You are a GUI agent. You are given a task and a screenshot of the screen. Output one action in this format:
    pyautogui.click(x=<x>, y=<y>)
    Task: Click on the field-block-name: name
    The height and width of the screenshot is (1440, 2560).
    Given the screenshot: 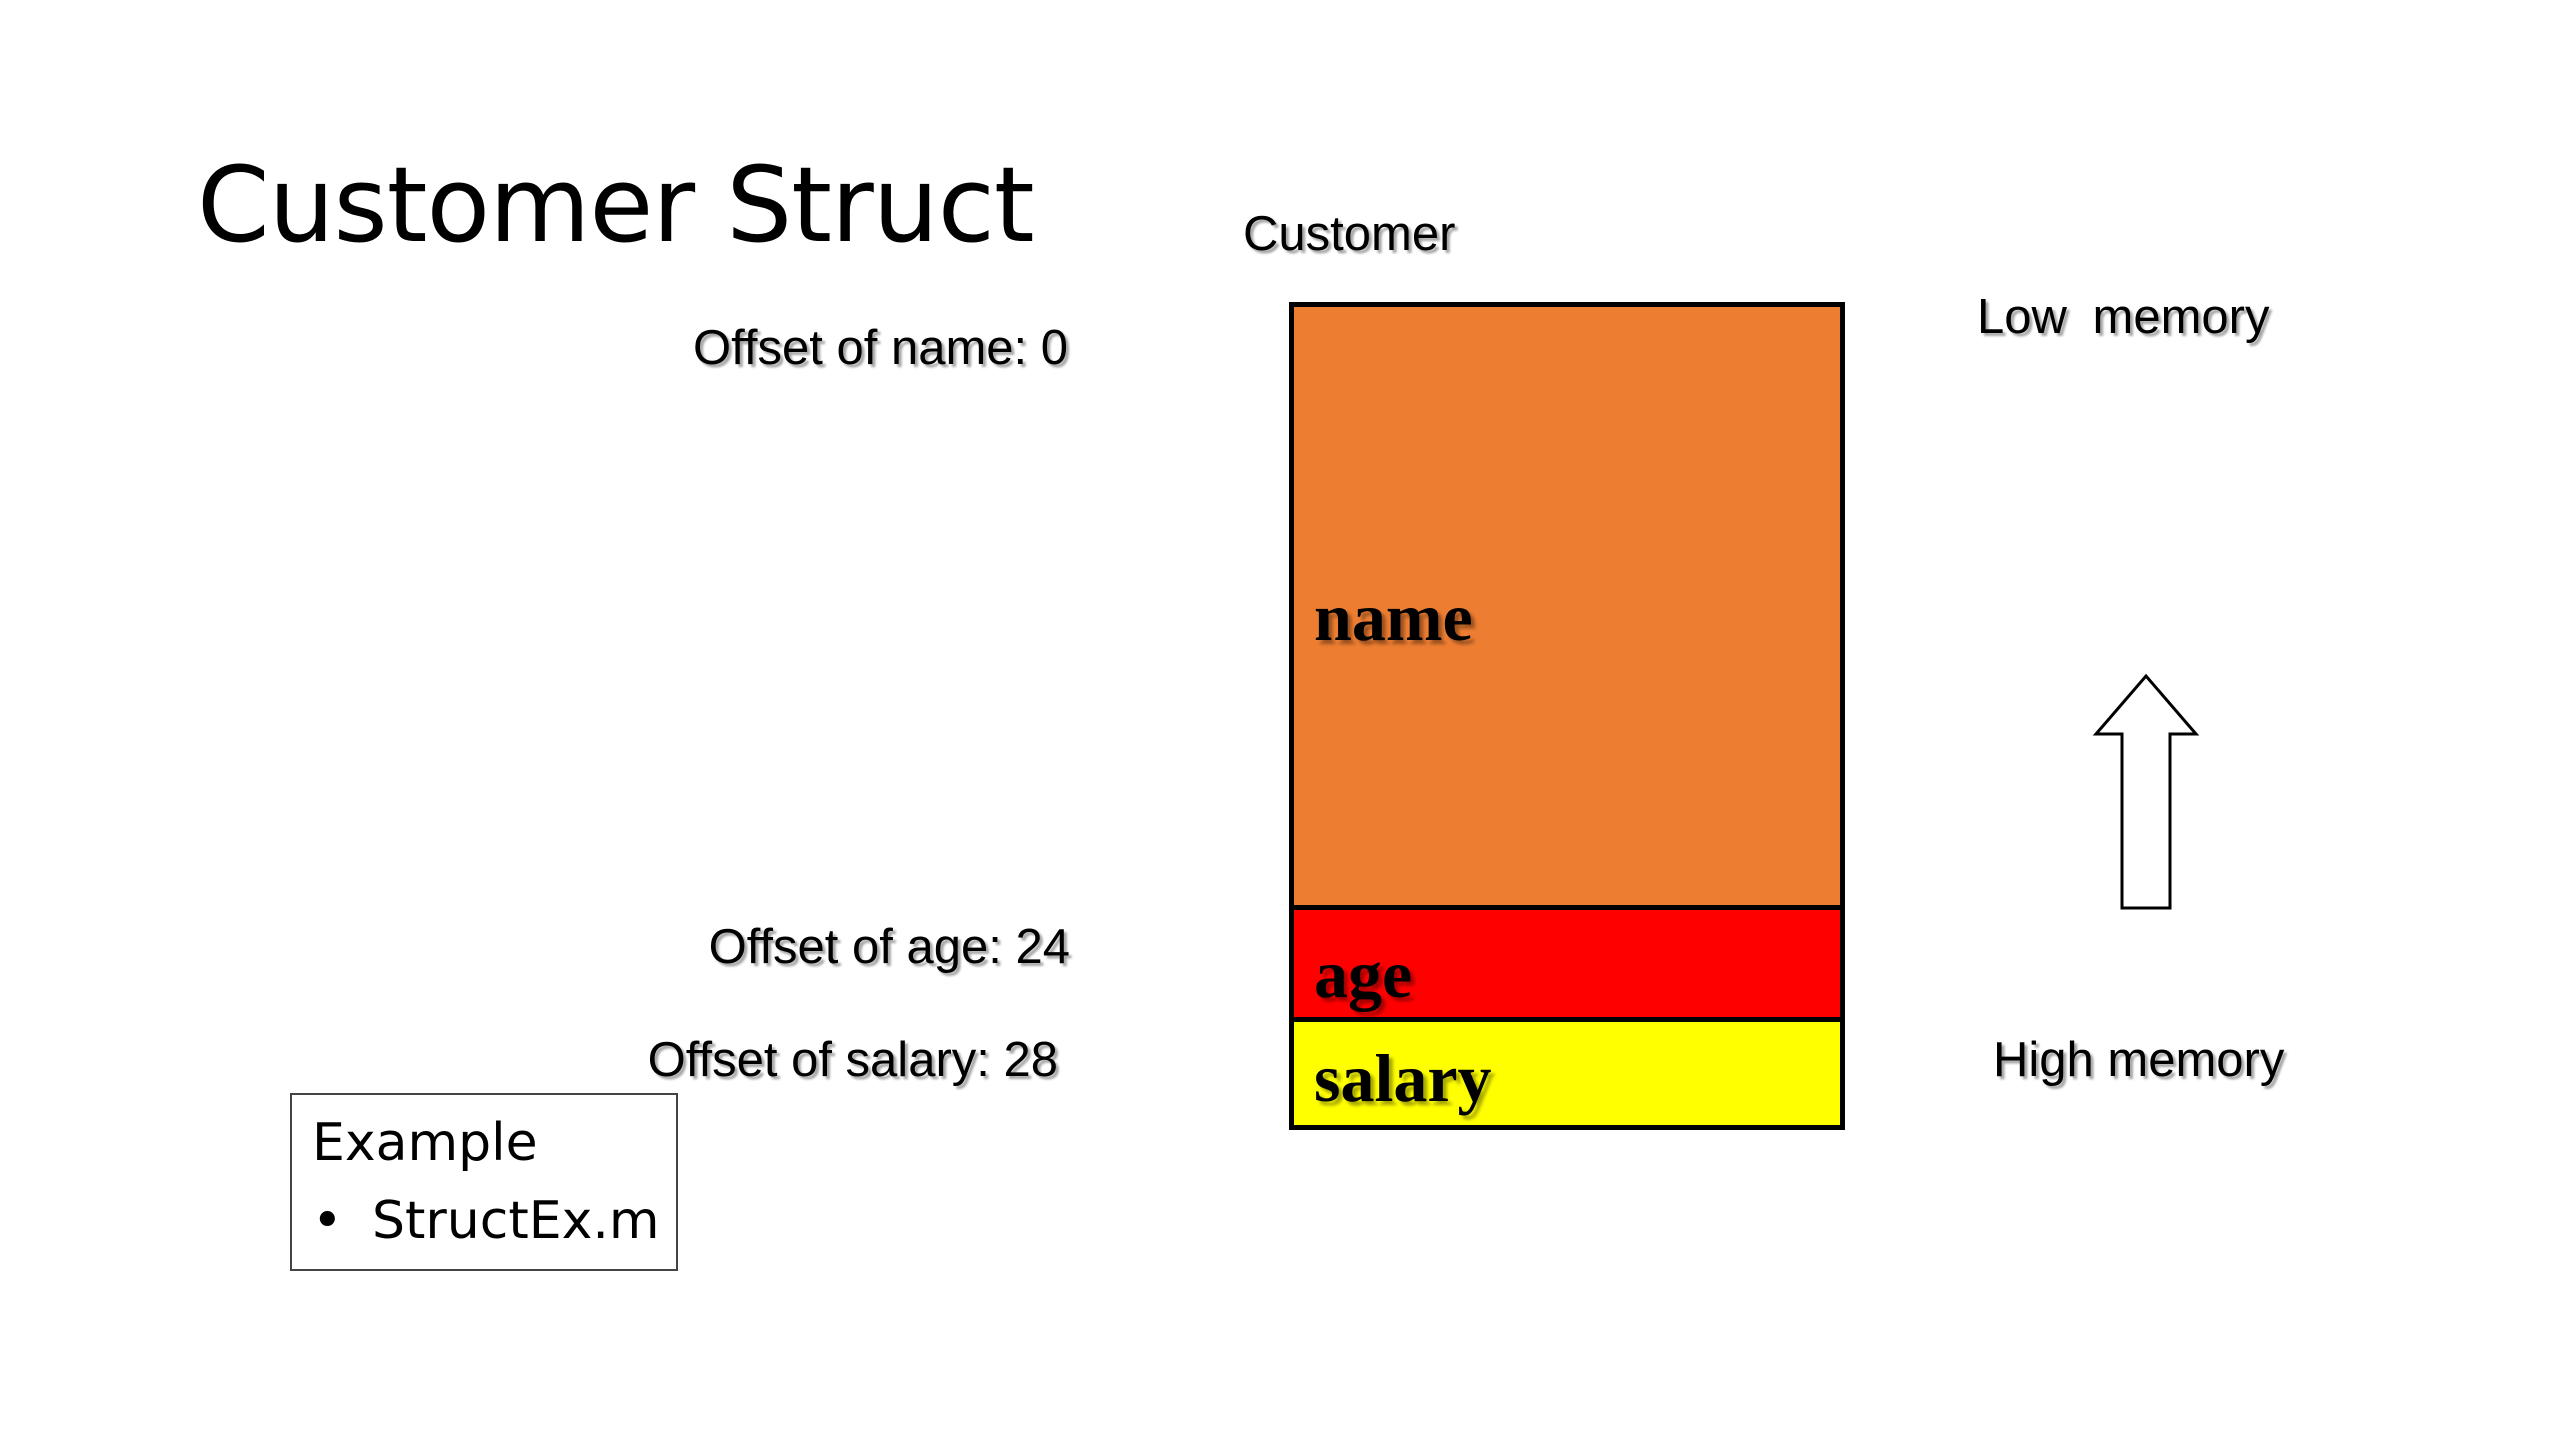 What is the action you would take?
    pyautogui.click(x=1567, y=606)
    